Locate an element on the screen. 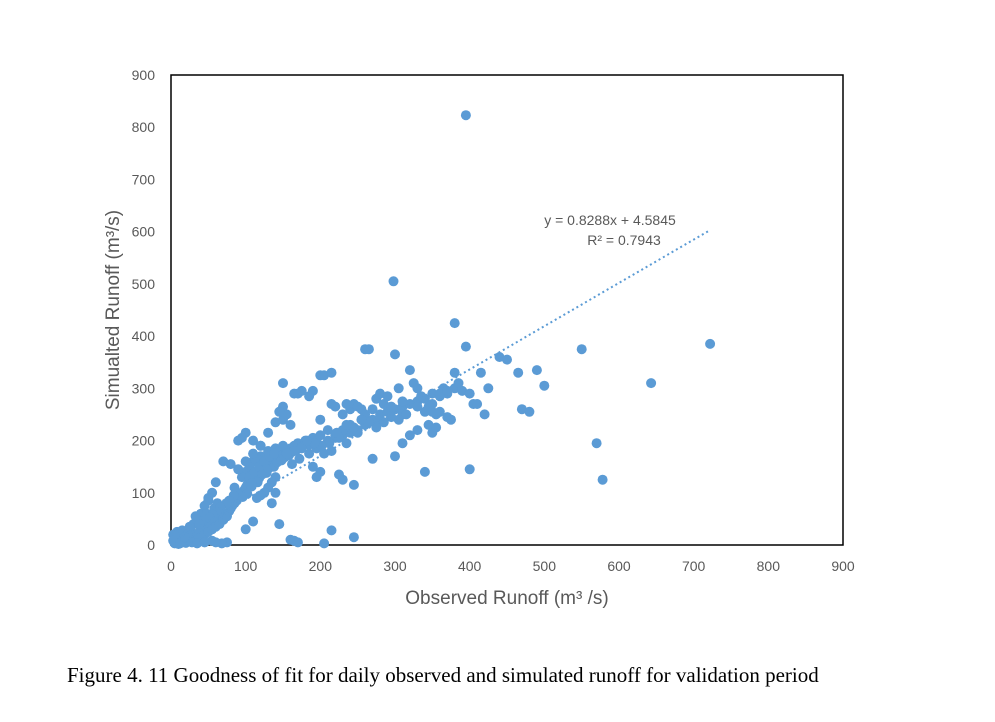  trendline-equation: y = 0.8288x + 4.5845 is located at coordinates (610, 220).